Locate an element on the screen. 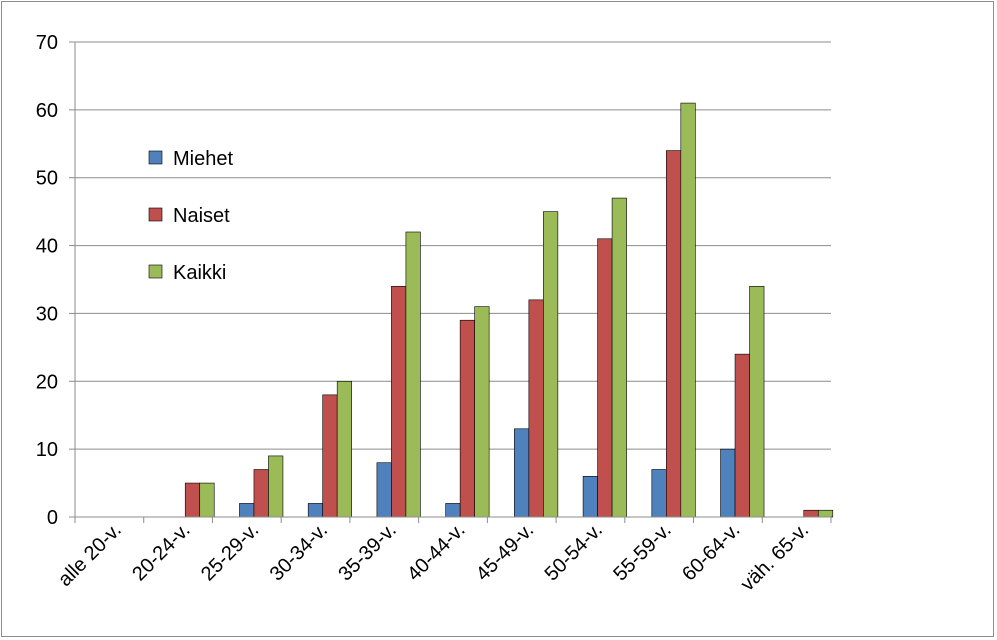  x-tick-label: 35-39-v. is located at coordinates (367, 552).